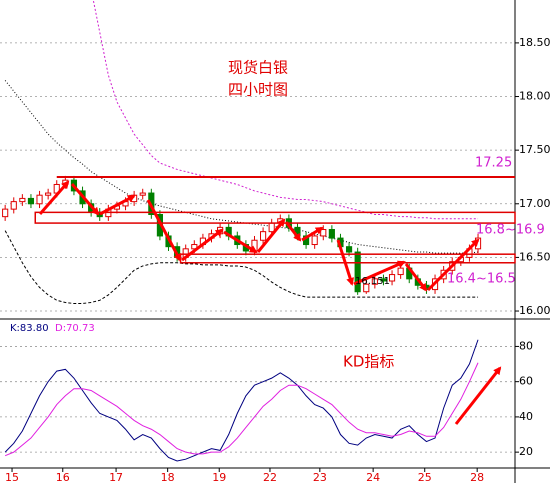  Describe the element at coordinates (526, 345) in the screenshot. I see `y-tick-label: 80` at that location.